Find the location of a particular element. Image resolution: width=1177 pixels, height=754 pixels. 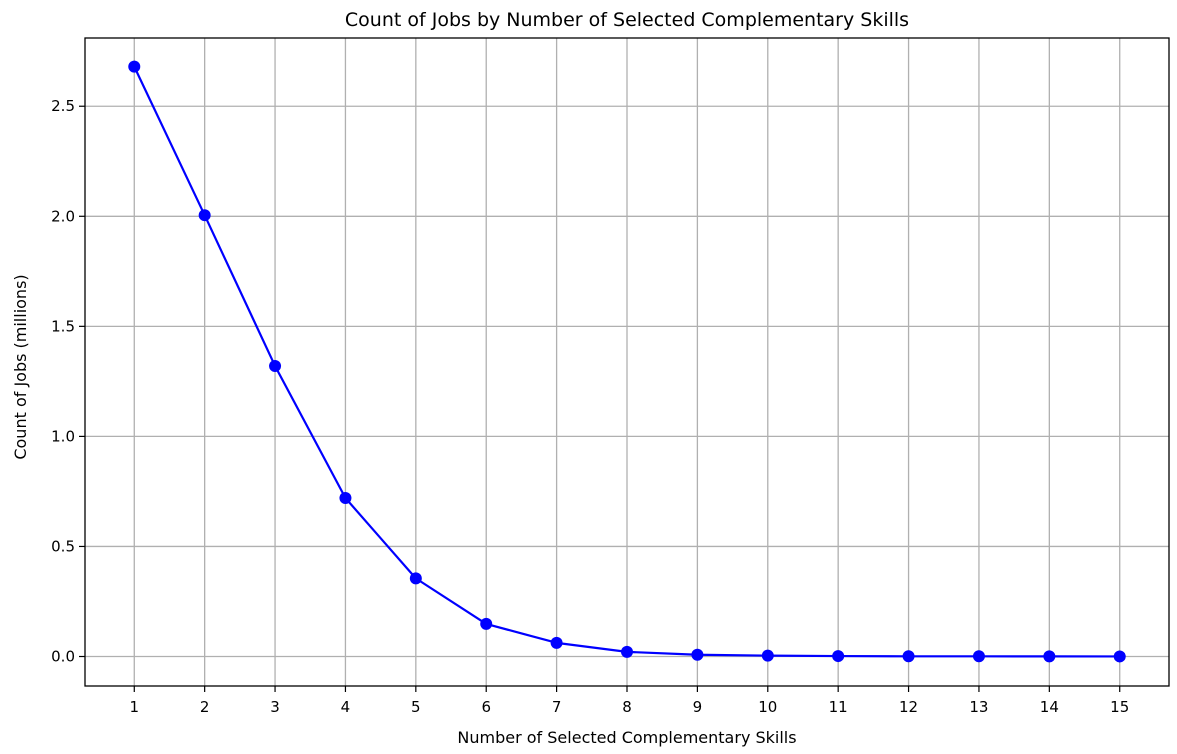

x-axis-label: Number of Selected Complementary Skills is located at coordinates (626, 737).